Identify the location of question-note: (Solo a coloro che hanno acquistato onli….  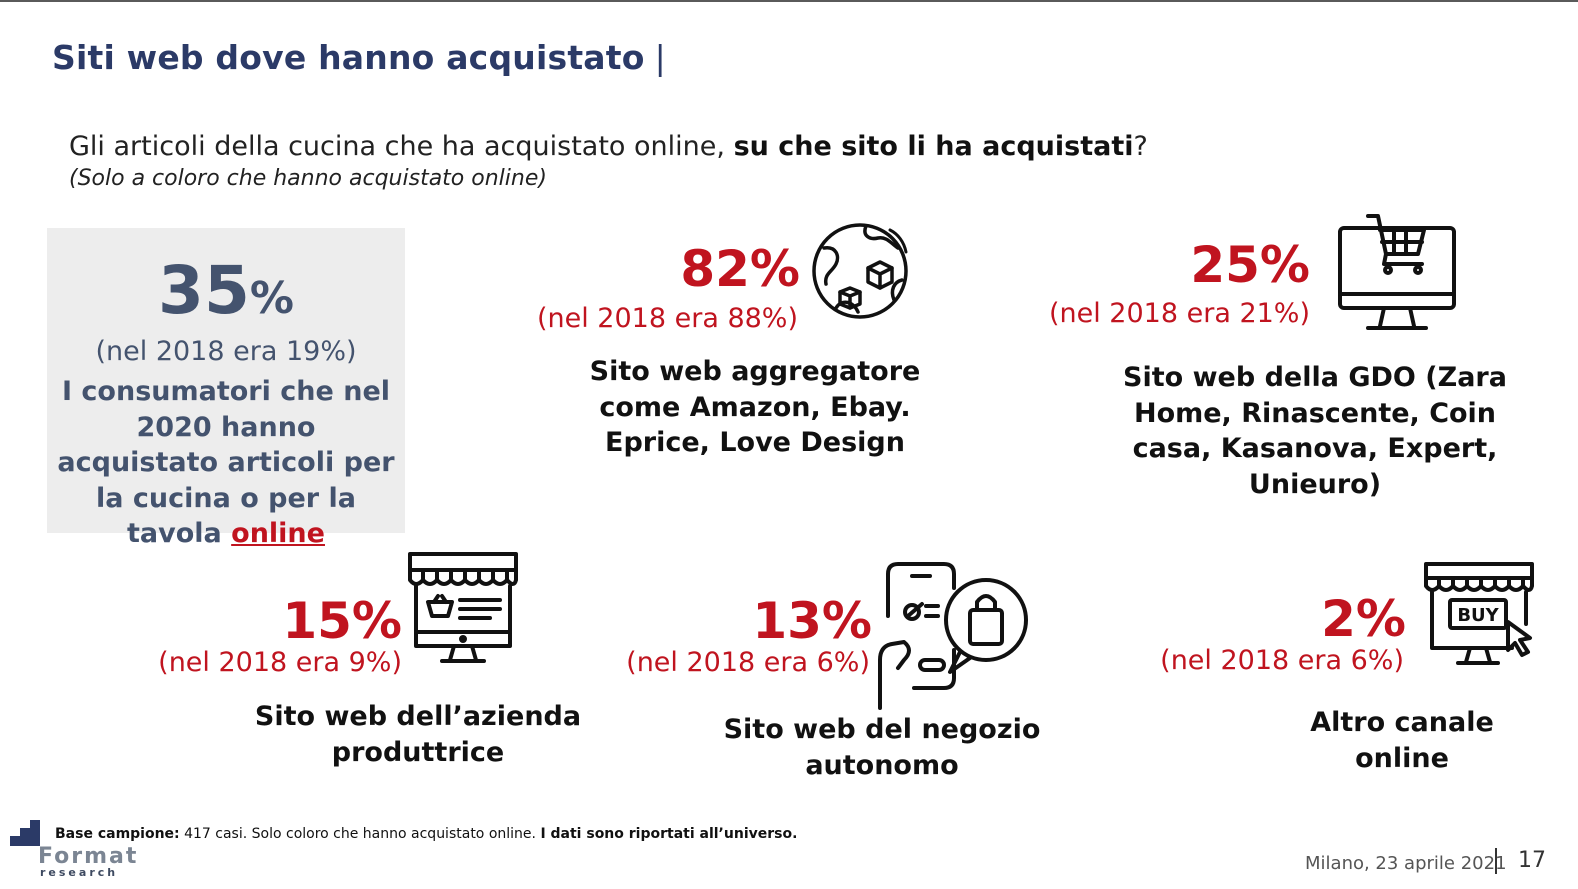
(308, 178).